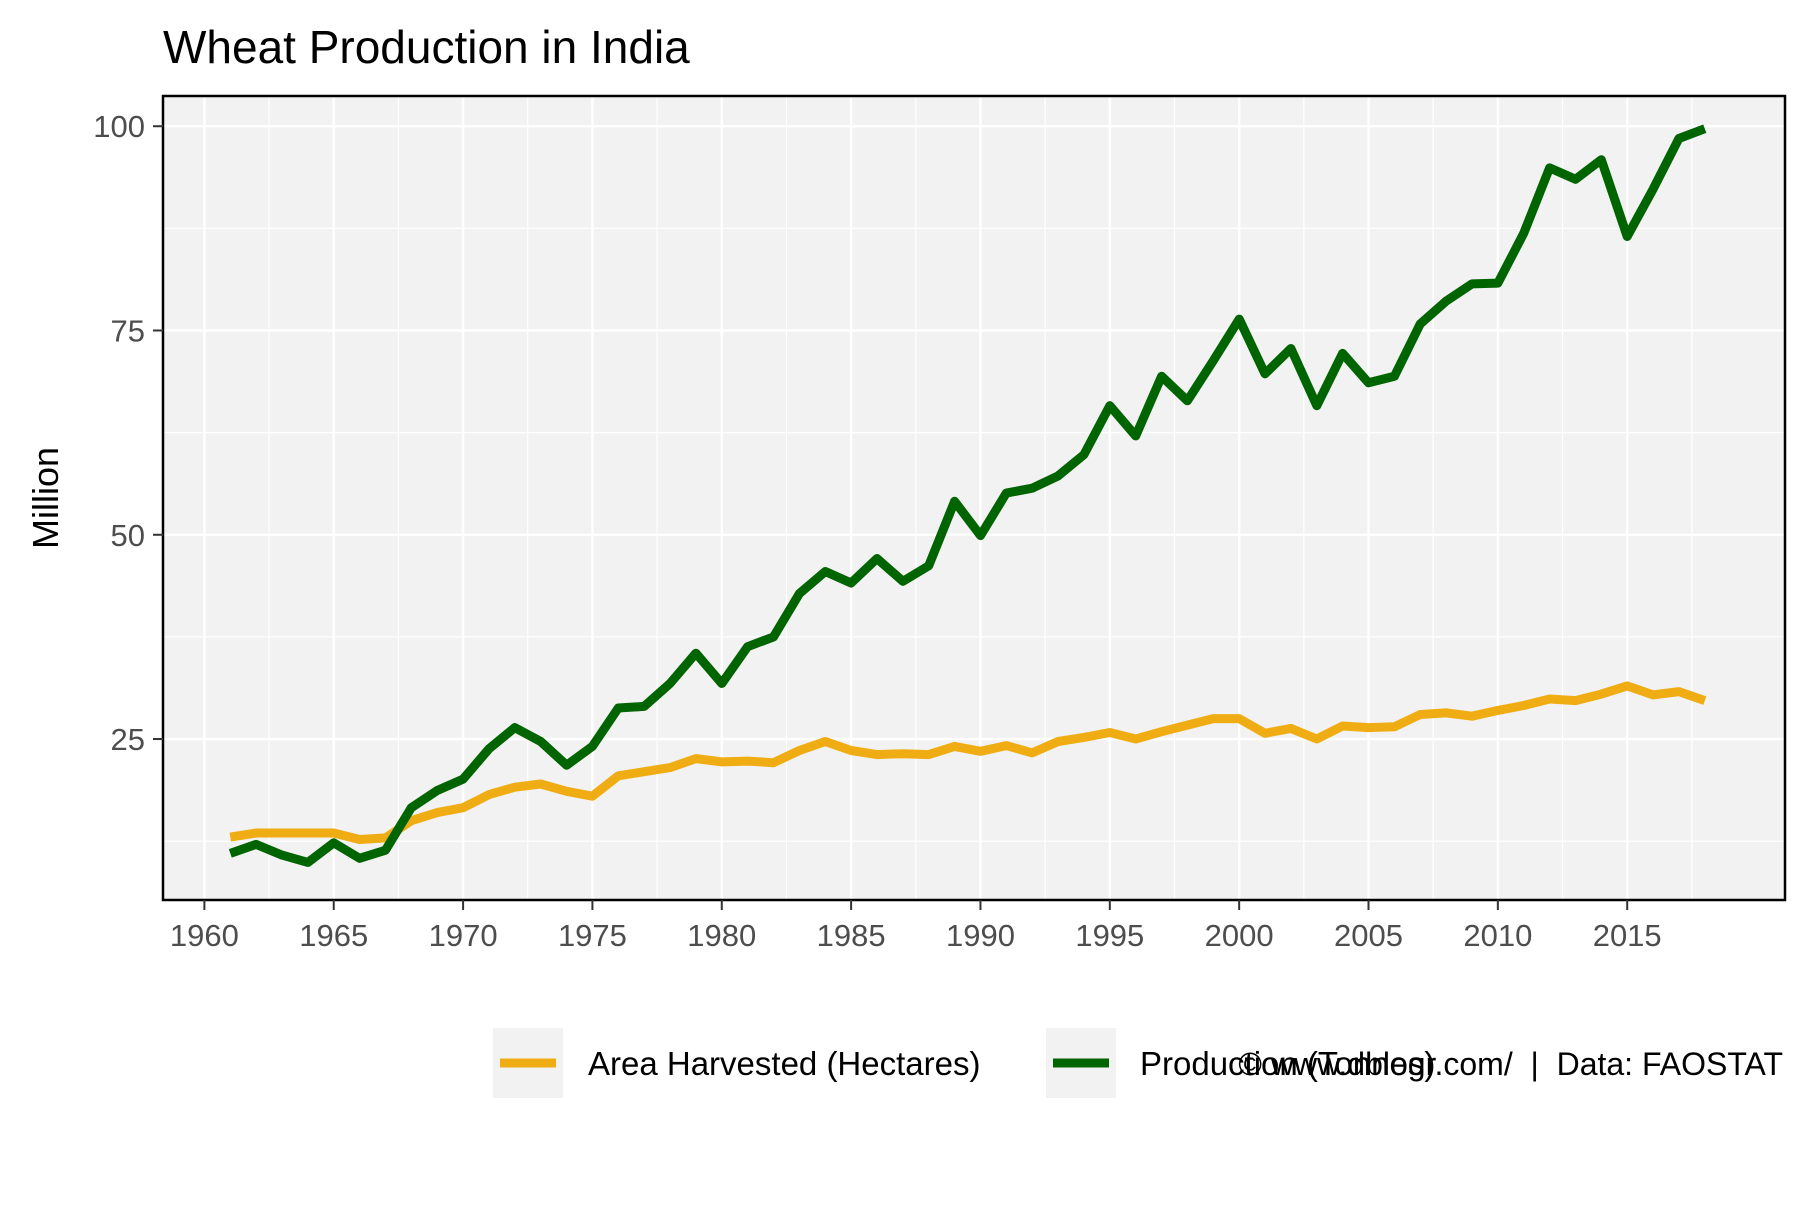  I want to click on y-tick-label: 25, so click(128, 739).